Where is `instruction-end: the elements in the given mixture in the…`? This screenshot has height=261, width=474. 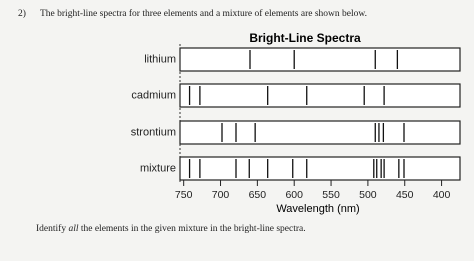 instruction-end: the elements in the given mixture in the… is located at coordinates (193, 229).